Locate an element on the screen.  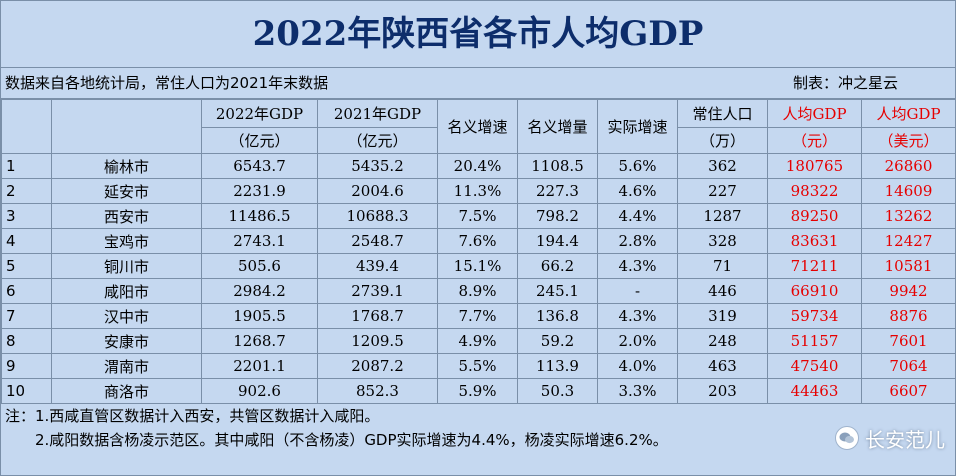
city-cell: 咸阳市 is located at coordinates (126, 291).